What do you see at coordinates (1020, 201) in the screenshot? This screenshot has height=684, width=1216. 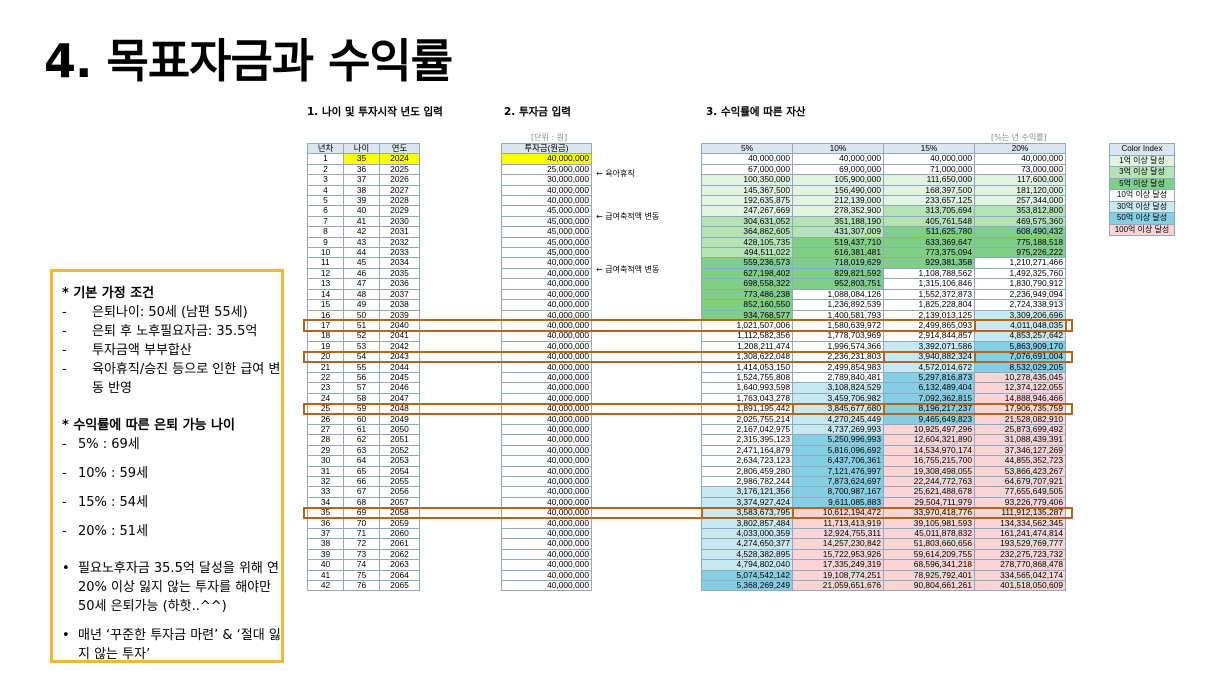 I see `cell-asset: 257,344,000` at bounding box center [1020, 201].